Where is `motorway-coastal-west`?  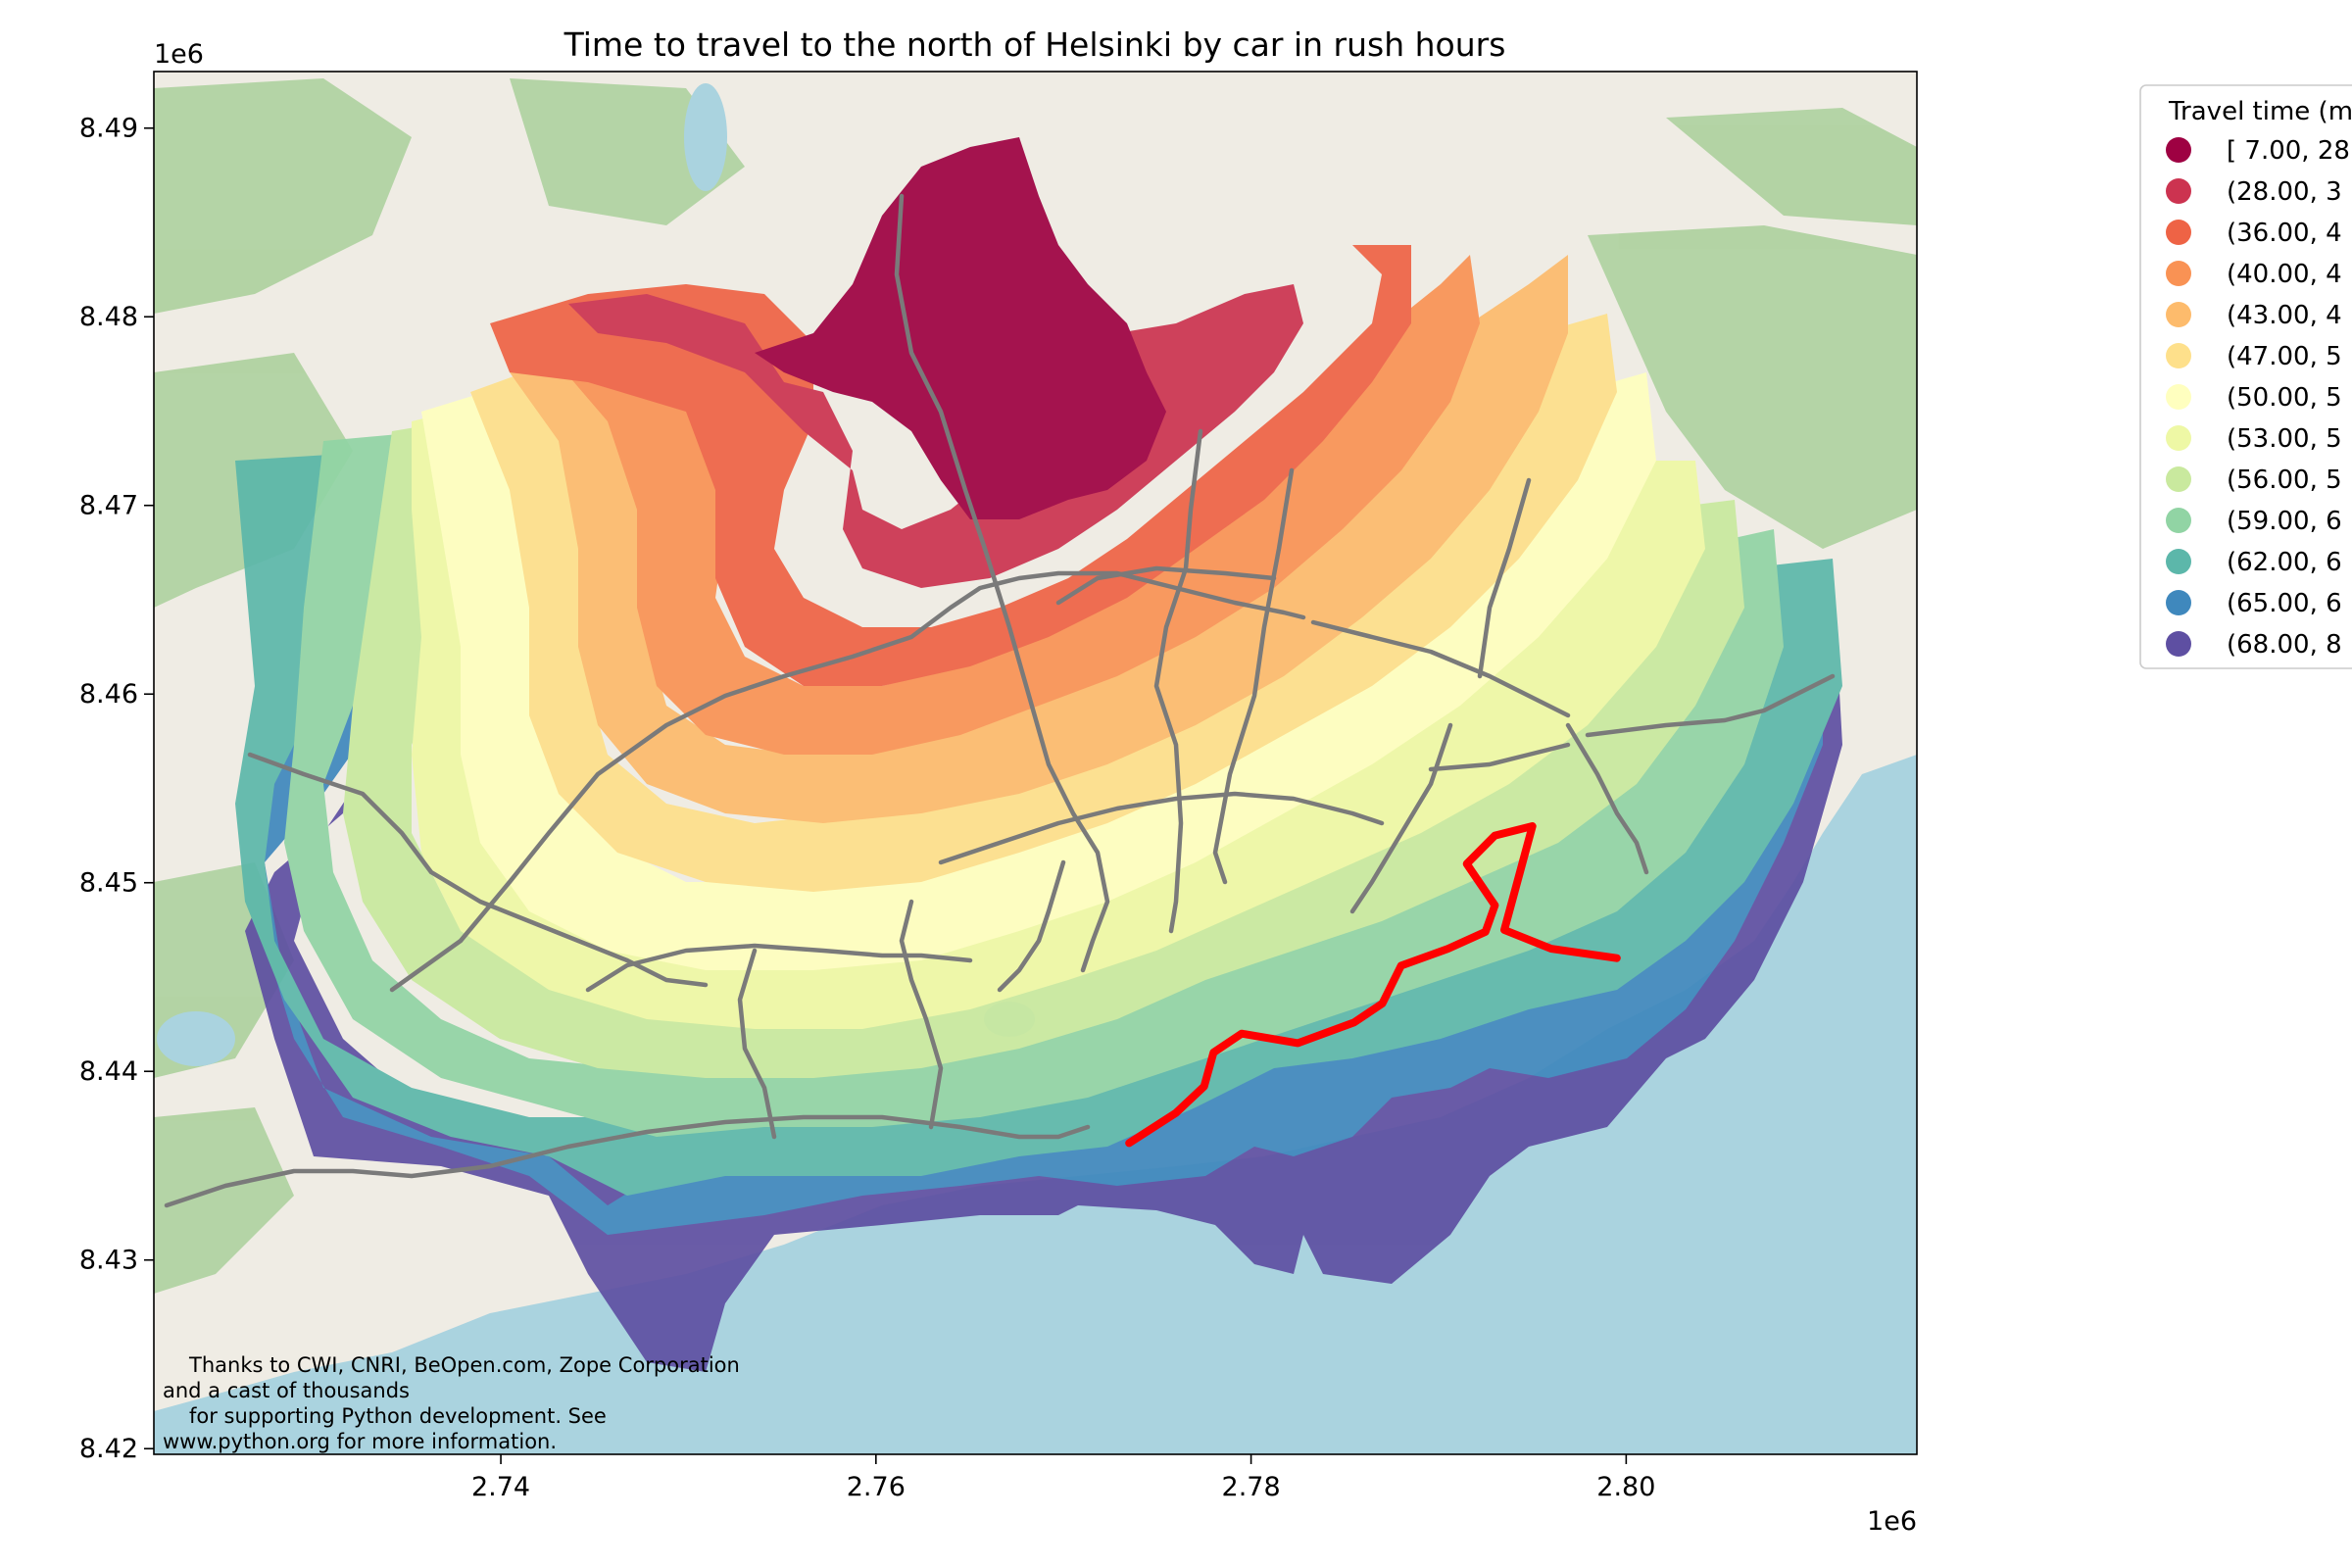 motorway-coastal-west is located at coordinates (627, 1161).